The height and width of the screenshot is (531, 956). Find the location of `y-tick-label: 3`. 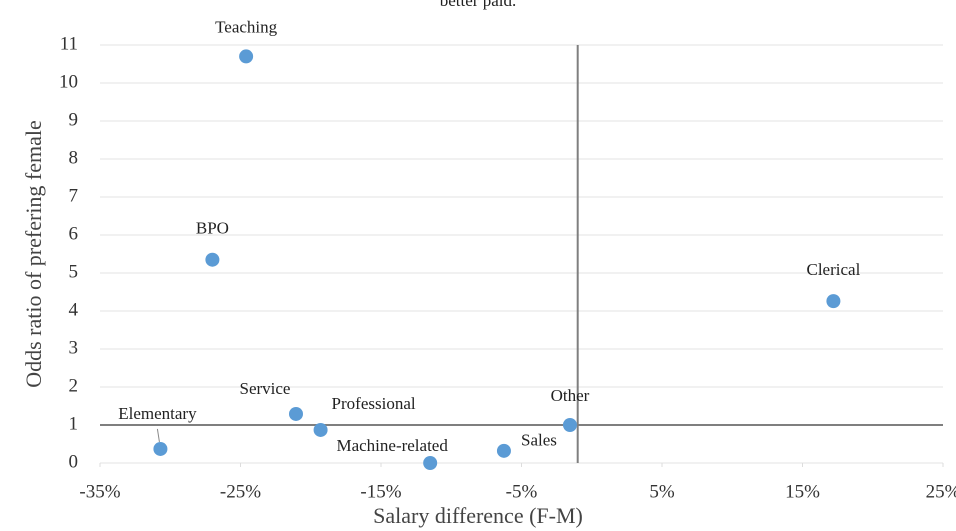

y-tick-label: 3 is located at coordinates (74, 347).